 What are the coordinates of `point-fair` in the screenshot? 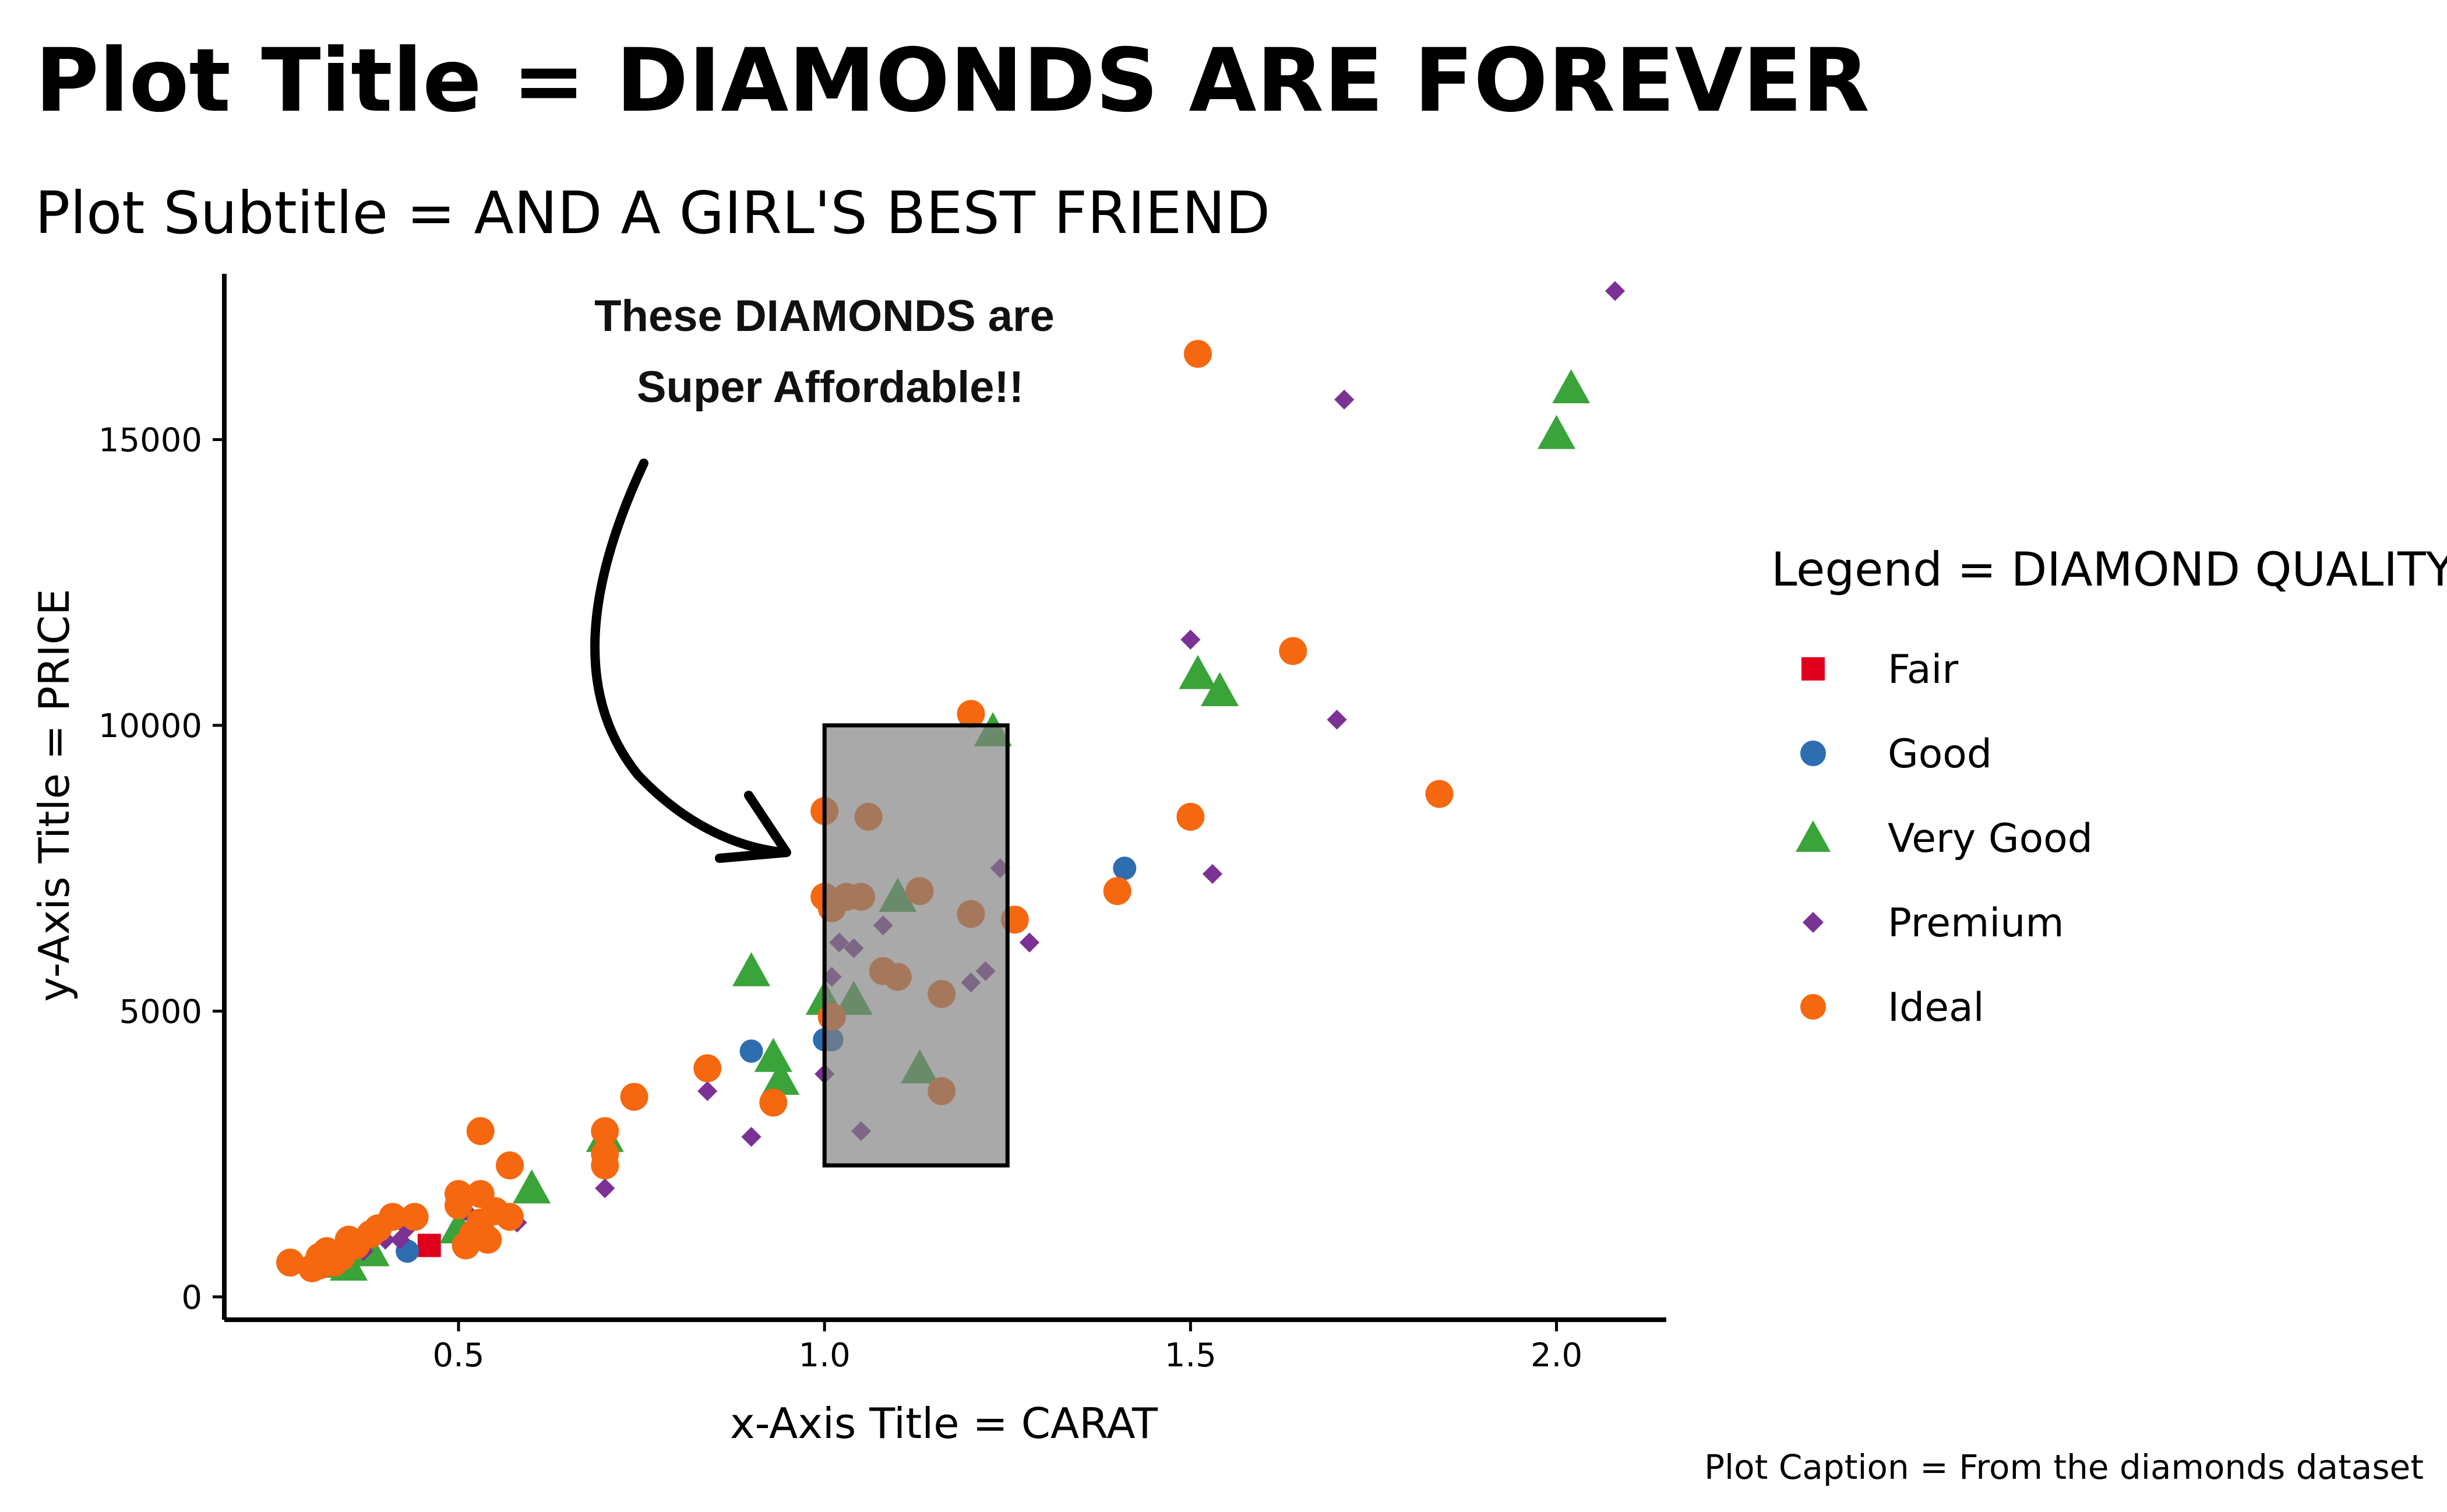 It's located at (429, 1245).